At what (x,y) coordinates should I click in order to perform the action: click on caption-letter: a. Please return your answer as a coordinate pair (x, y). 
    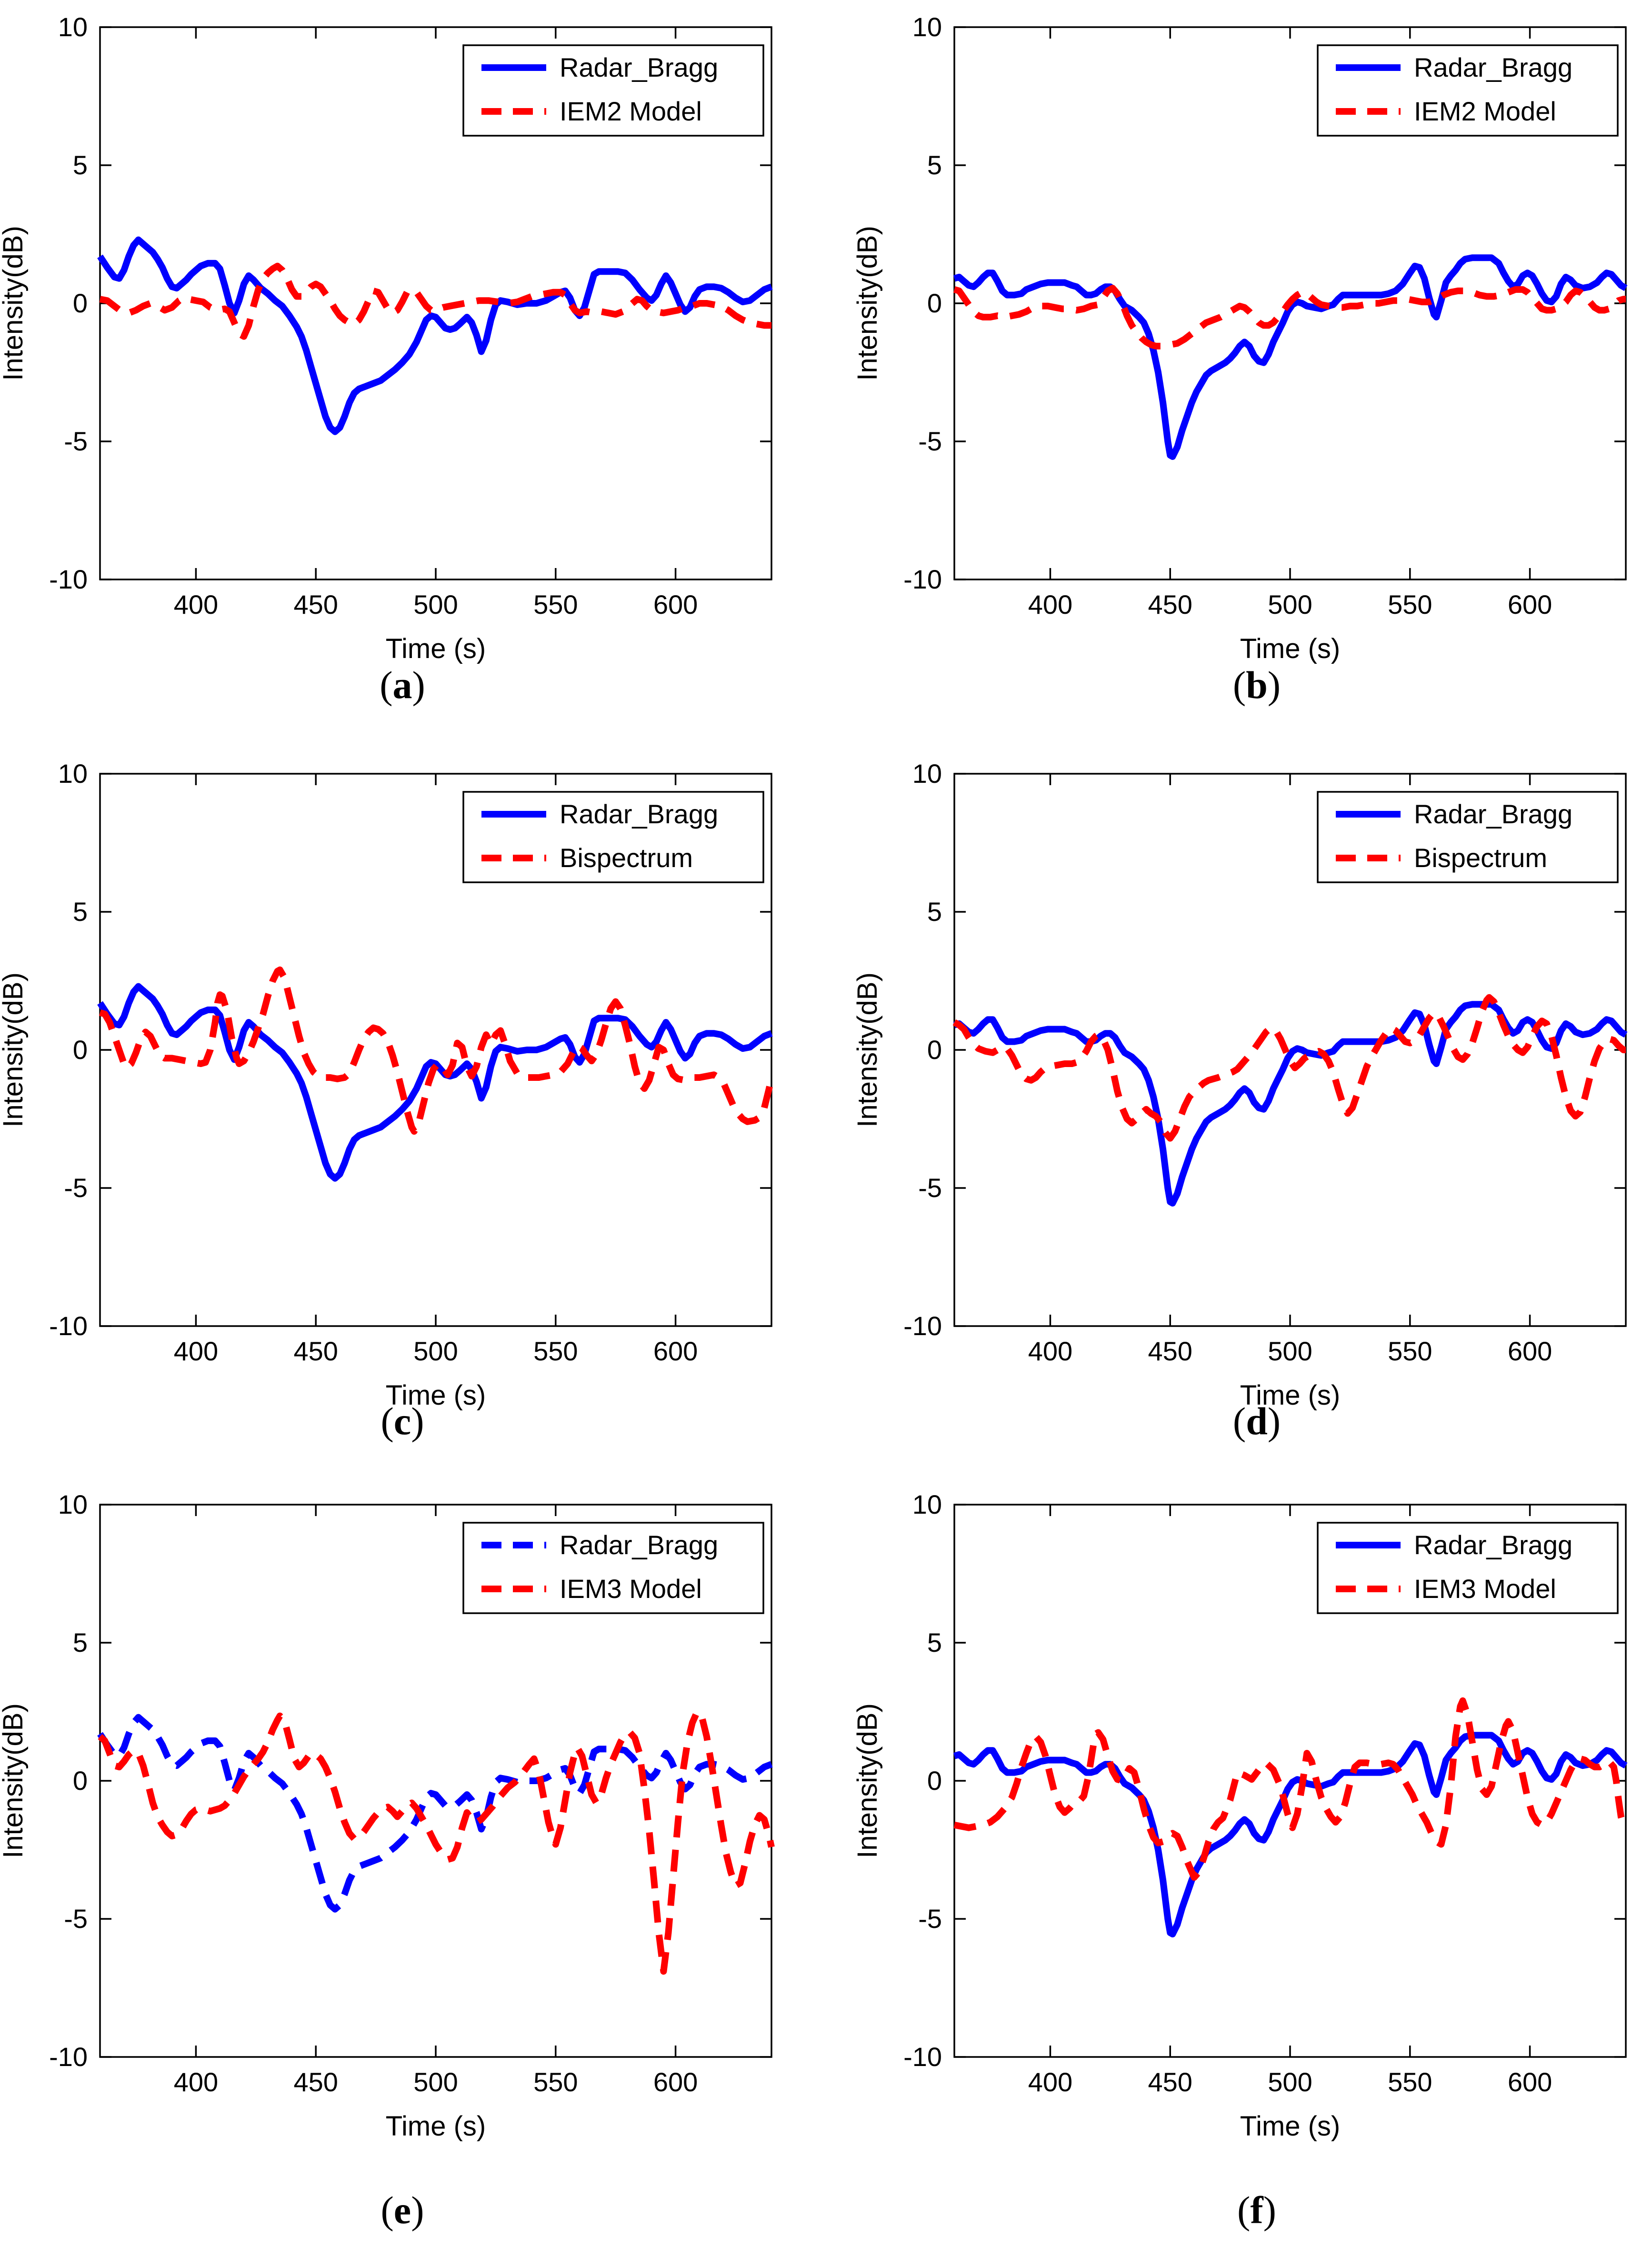
    Looking at the image, I should click on (402, 685).